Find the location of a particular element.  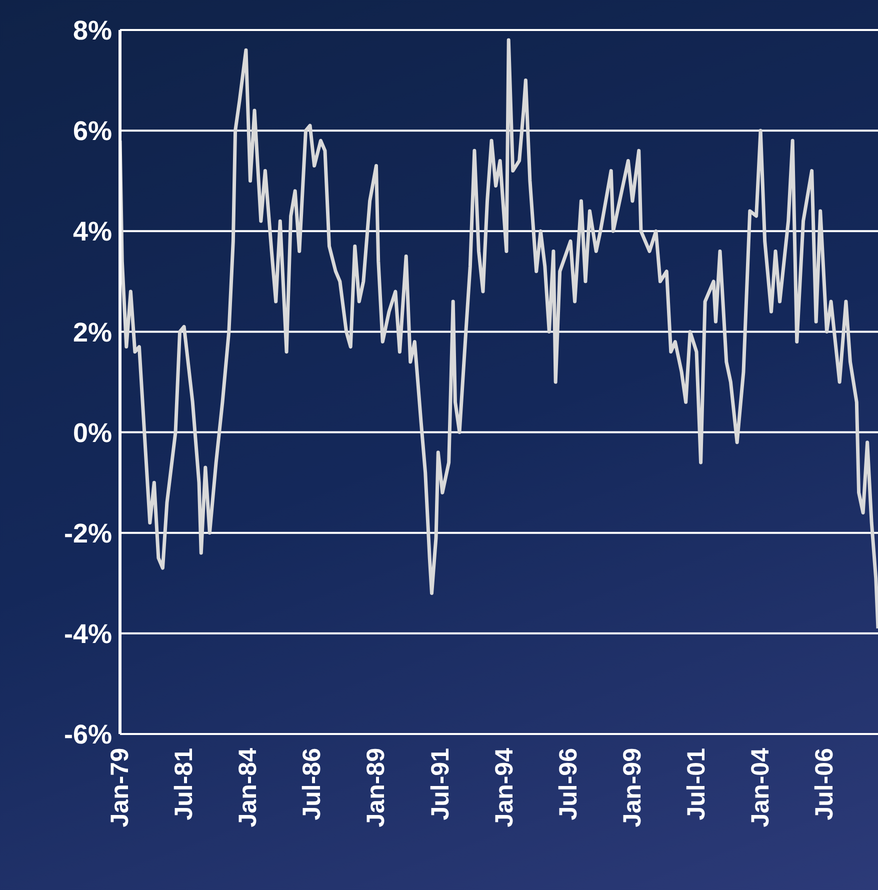

x-tick-label: Jan-99 is located at coordinates (632, 788).